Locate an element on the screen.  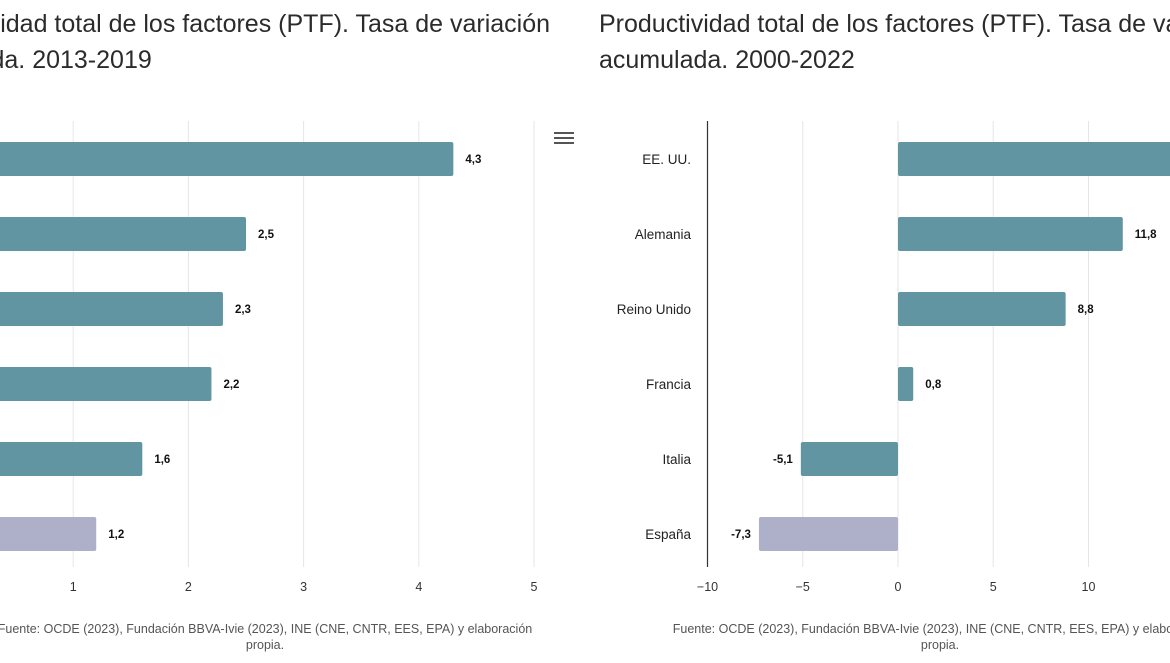
data-label: 2,2 is located at coordinates (231, 385).